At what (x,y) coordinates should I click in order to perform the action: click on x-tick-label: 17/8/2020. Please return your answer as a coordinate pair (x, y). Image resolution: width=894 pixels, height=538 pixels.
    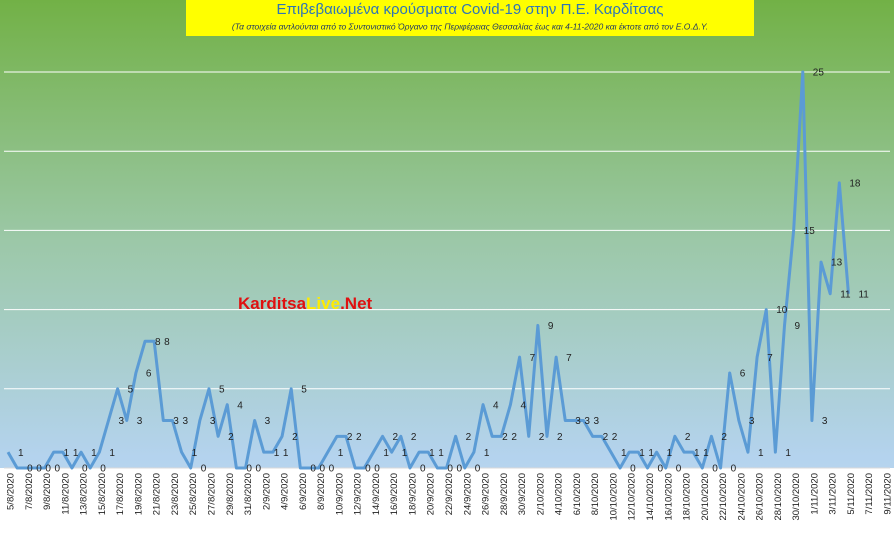
    Looking at the image, I should click on (120, 494).